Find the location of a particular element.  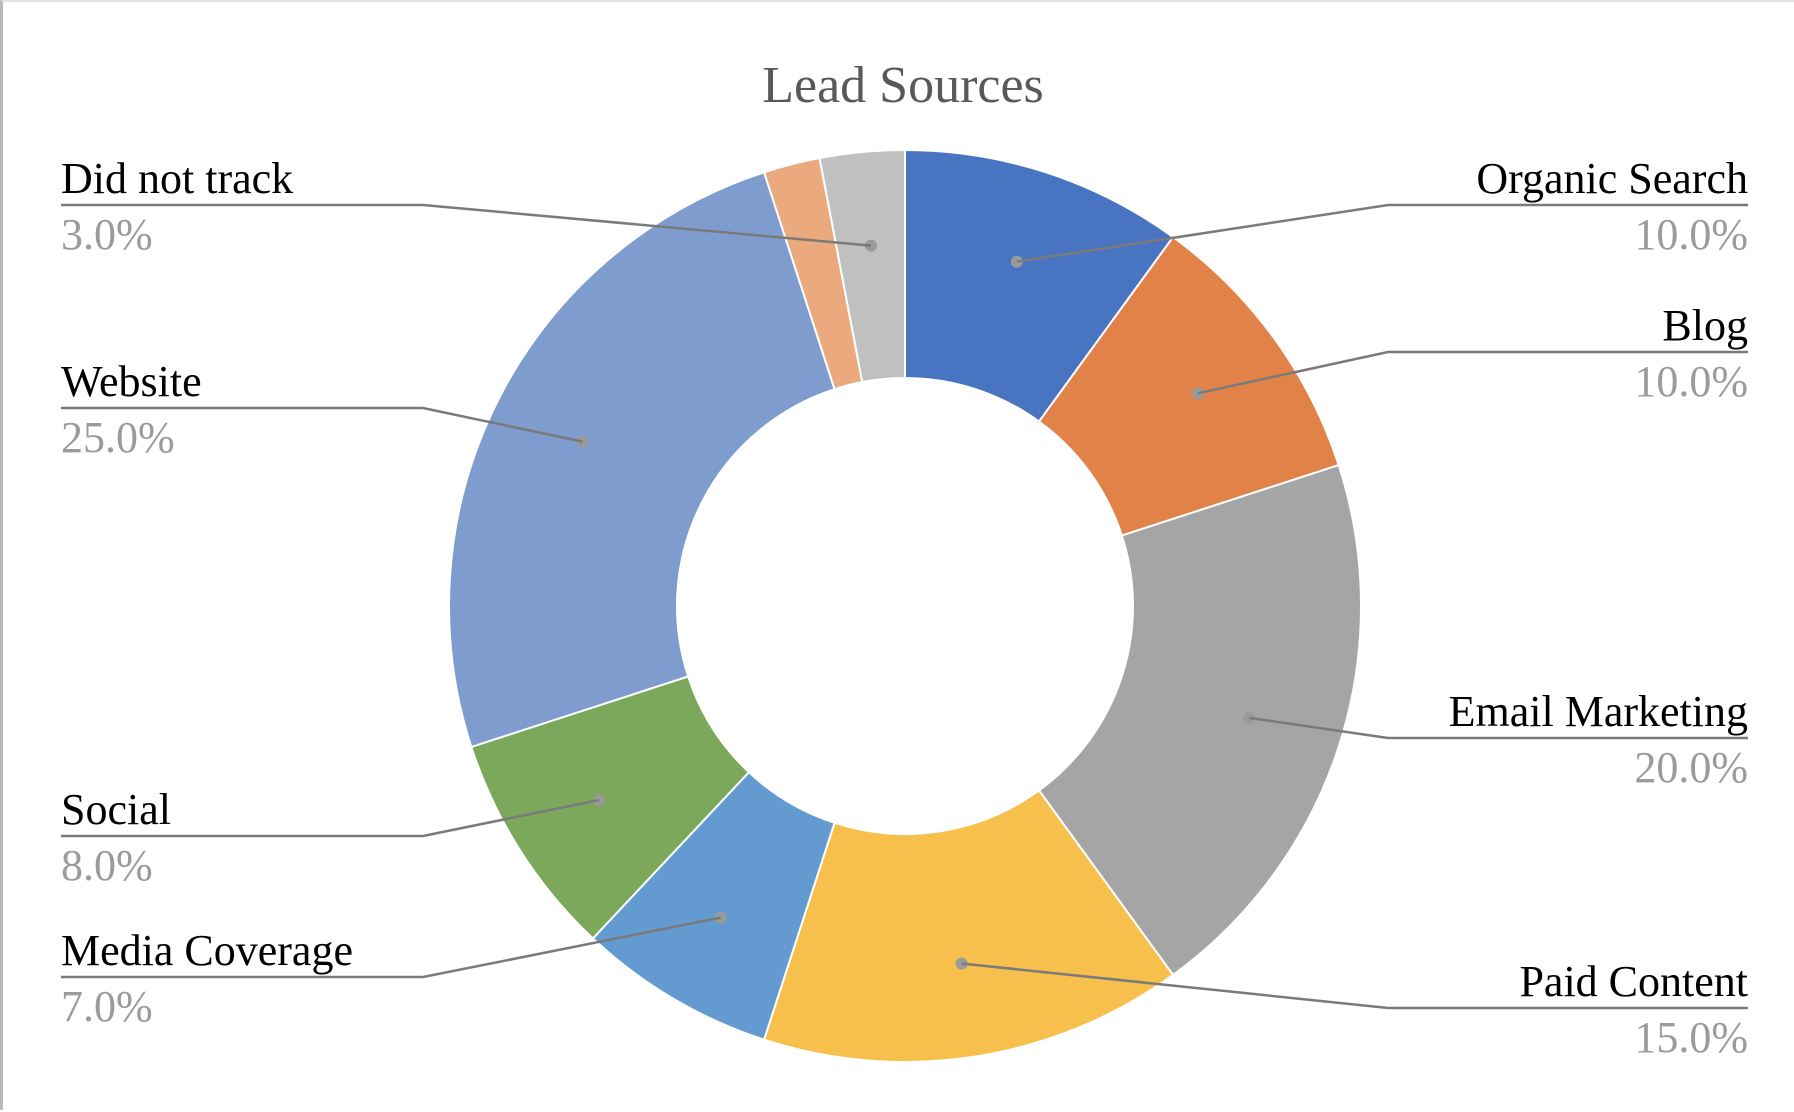

leader-line-social is located at coordinates (330, 818).